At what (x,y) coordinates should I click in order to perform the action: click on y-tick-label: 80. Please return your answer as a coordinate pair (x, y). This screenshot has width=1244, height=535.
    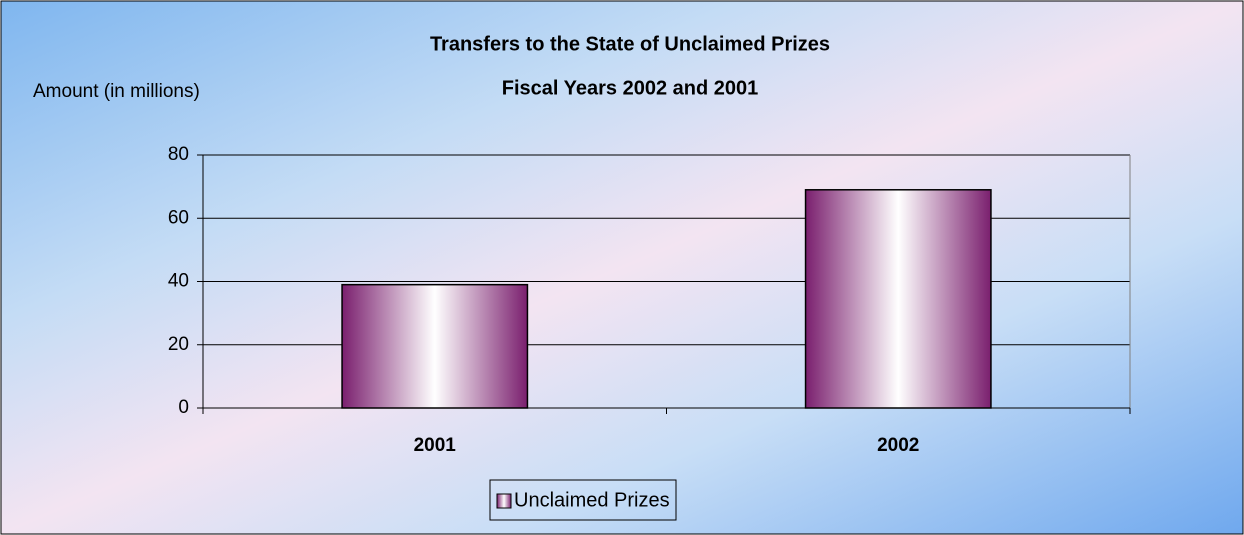
    Looking at the image, I should click on (178, 154).